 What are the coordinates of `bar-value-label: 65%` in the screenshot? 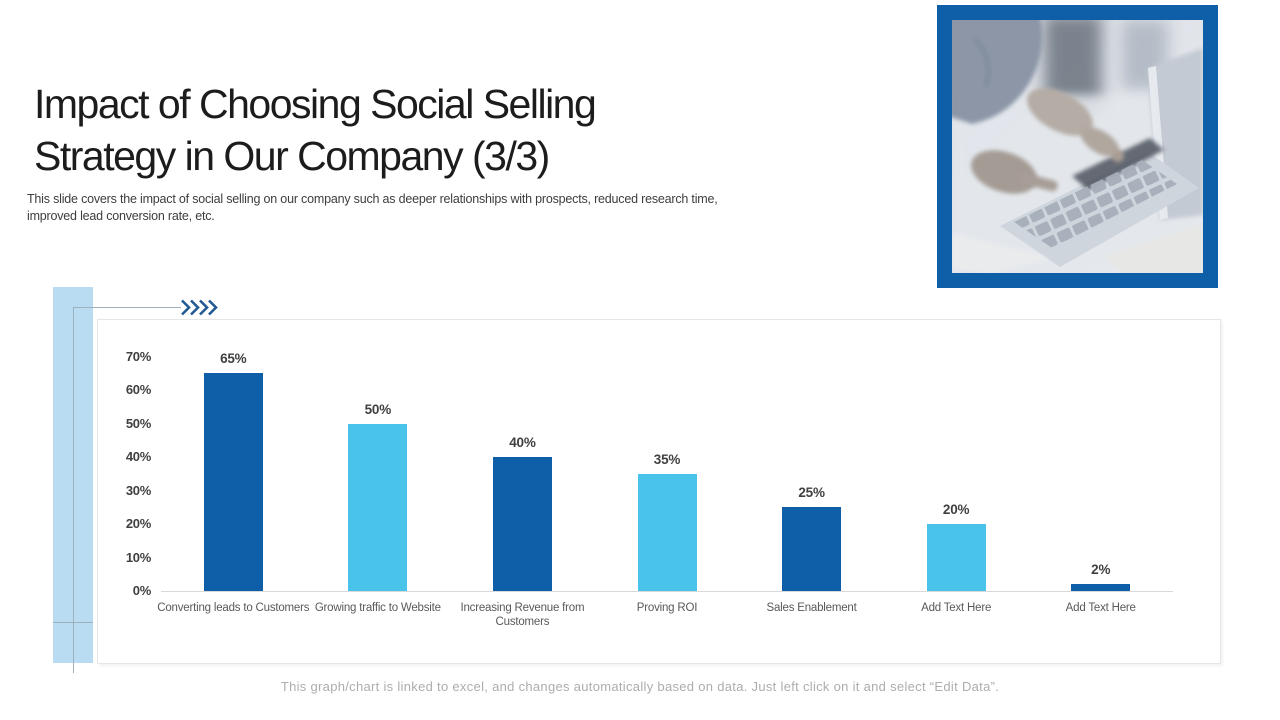 It's located at (233, 359).